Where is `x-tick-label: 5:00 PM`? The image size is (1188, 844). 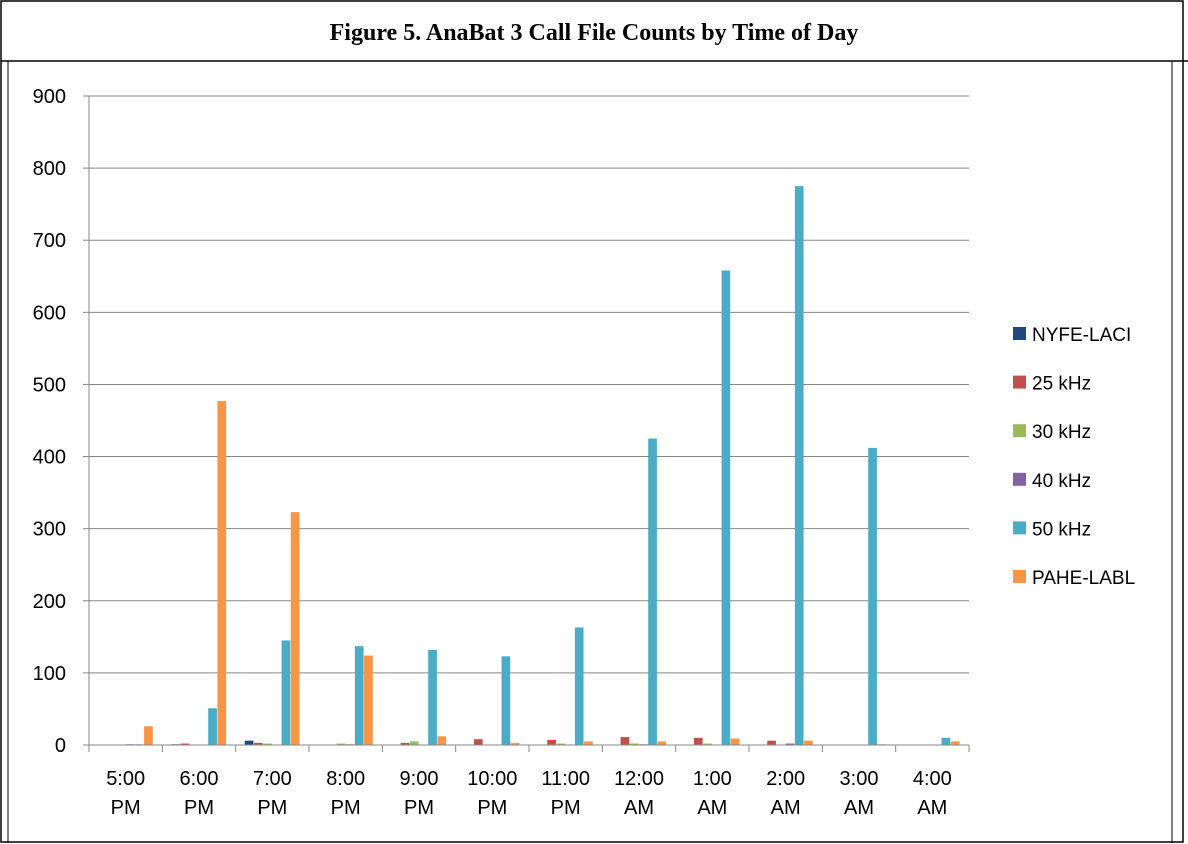 x-tick-label: 5:00 PM is located at coordinates (125, 793).